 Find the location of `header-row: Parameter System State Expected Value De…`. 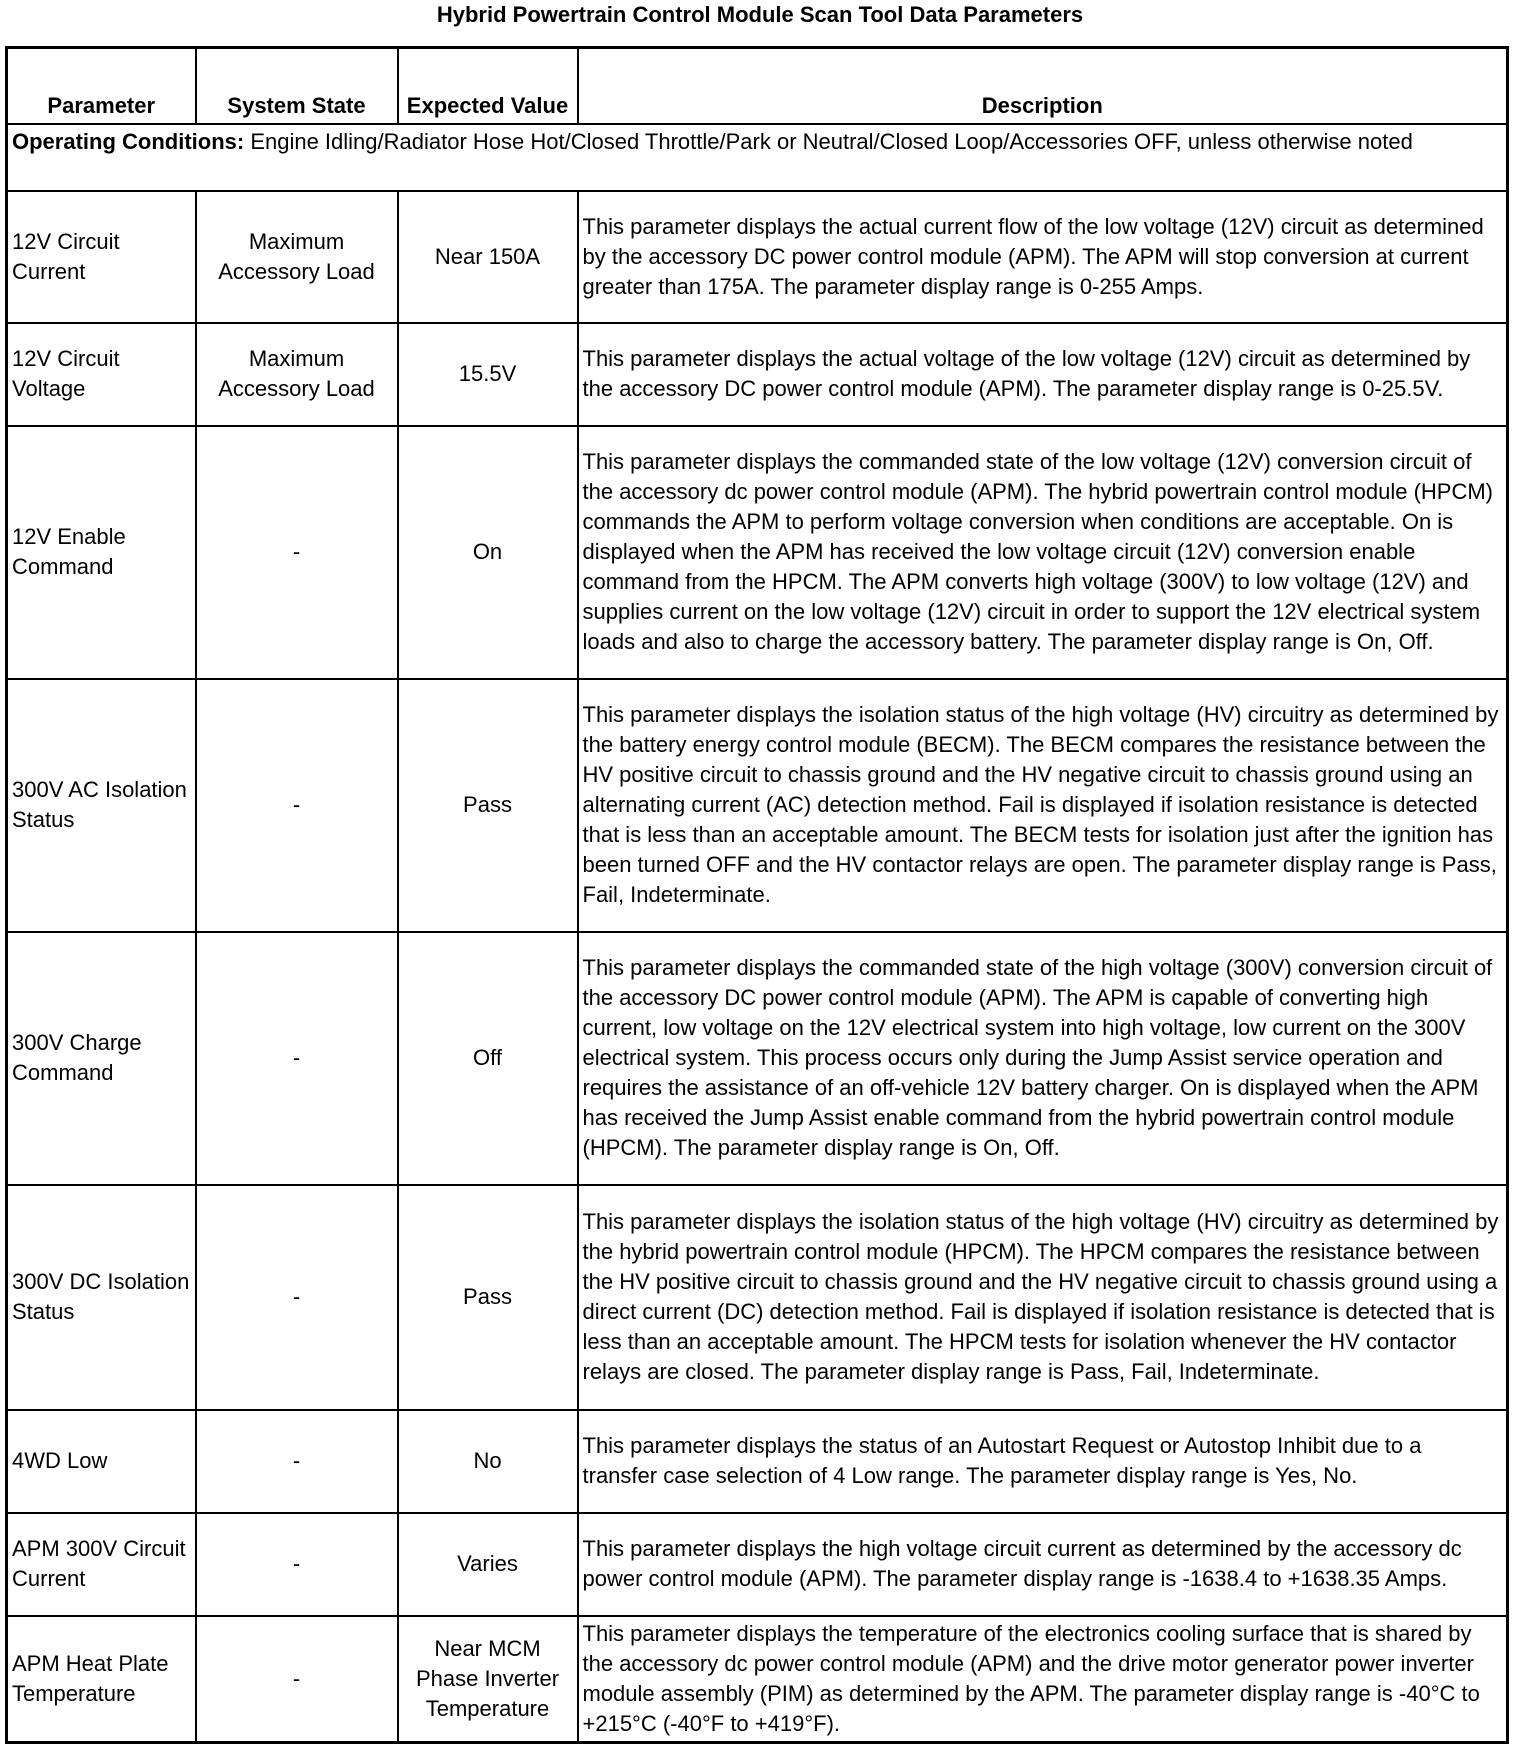

header-row: Parameter System State Expected Value De… is located at coordinates (757, 85).